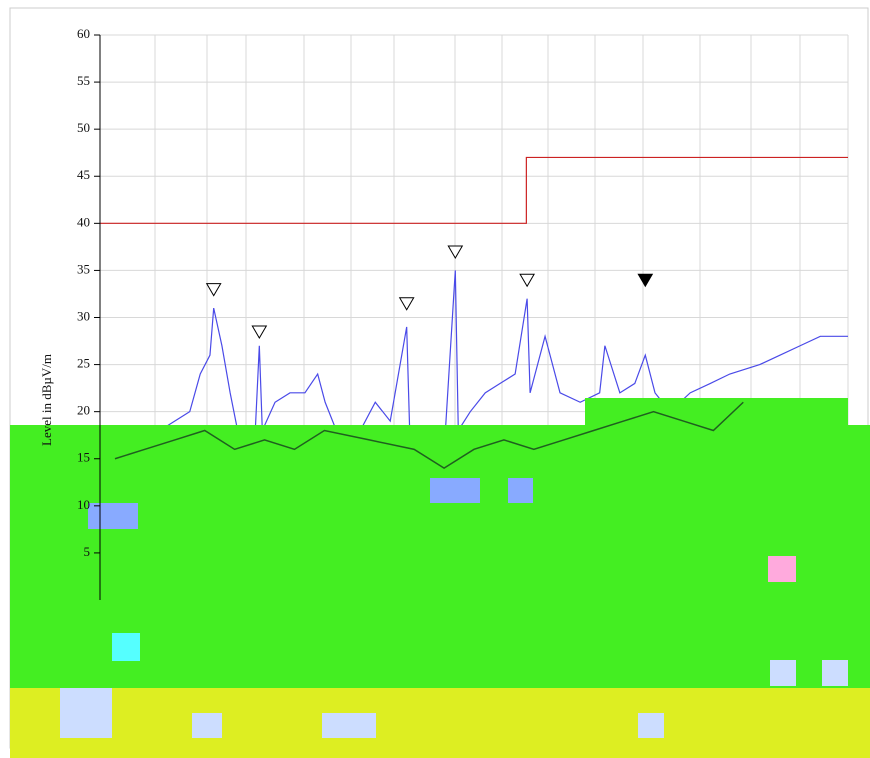 This screenshot has width=870, height=758. What do you see at coordinates (83, 268) in the screenshot?
I see `y-tick-label: 35` at bounding box center [83, 268].